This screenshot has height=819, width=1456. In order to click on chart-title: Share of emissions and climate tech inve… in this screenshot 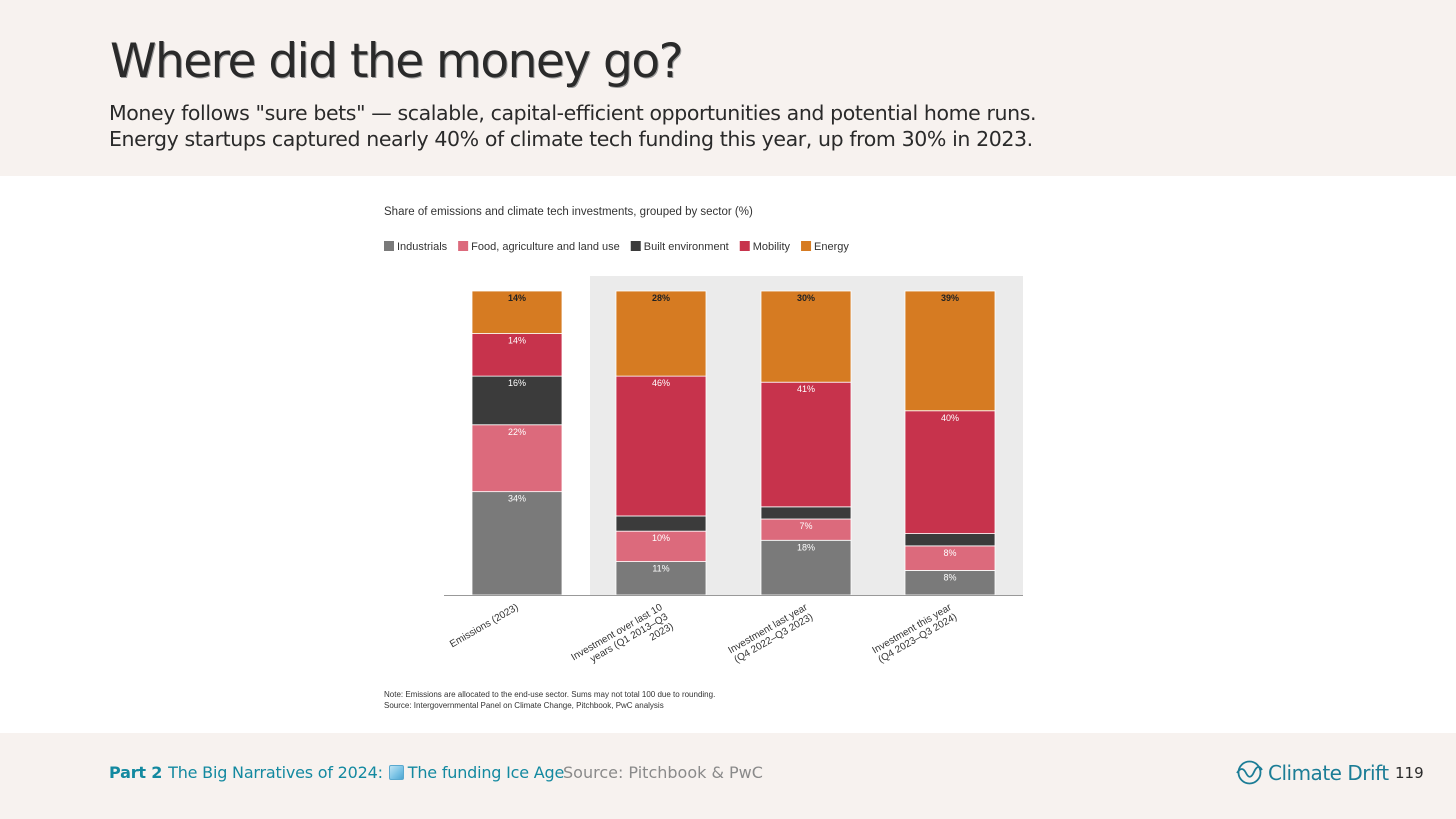, I will do `click(568, 212)`.